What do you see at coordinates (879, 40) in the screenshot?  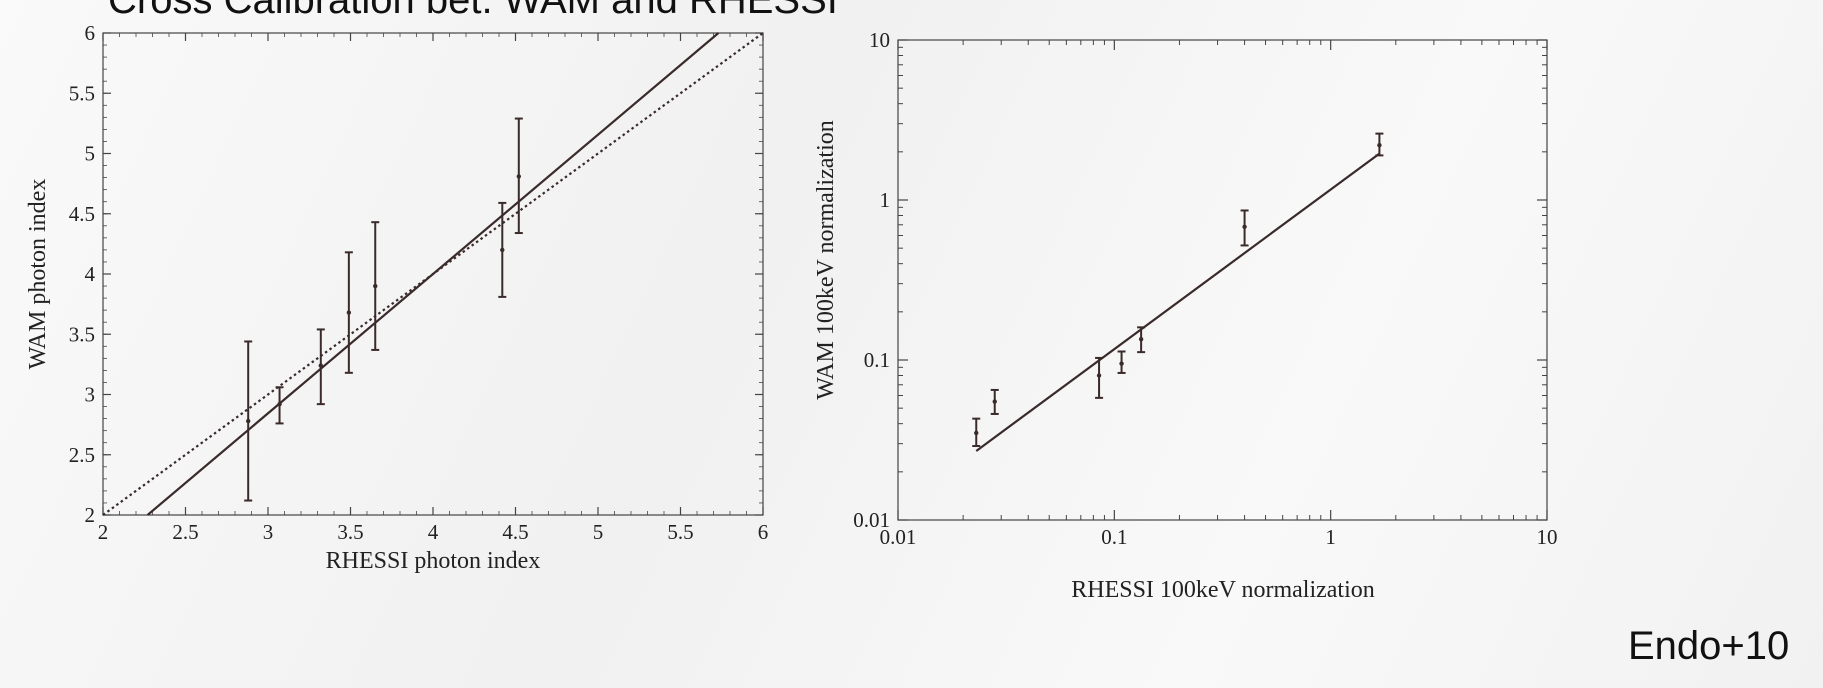 I see `y-tick-label: 10` at bounding box center [879, 40].